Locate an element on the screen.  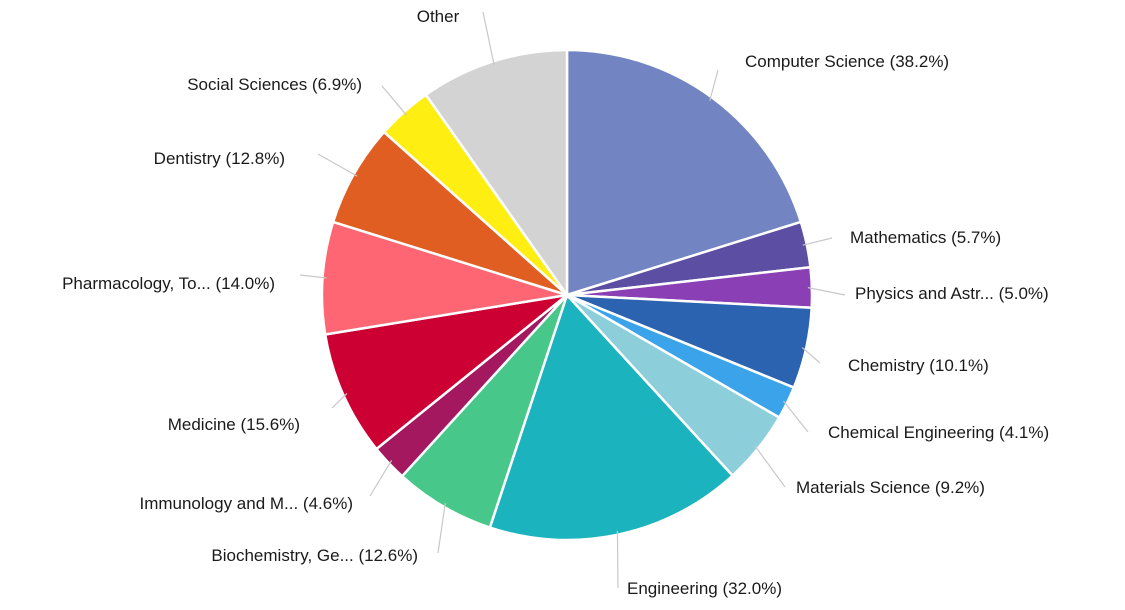
slice-label-10: Pharmacology, To... (14.0%) is located at coordinates (168, 283).